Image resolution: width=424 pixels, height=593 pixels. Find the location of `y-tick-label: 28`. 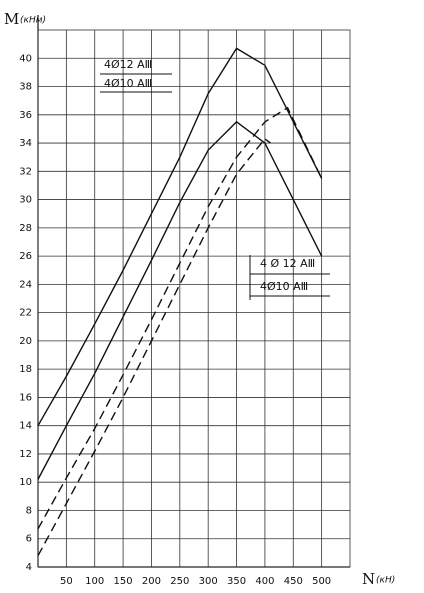

y-tick-label: 28 is located at coordinates (25, 228).